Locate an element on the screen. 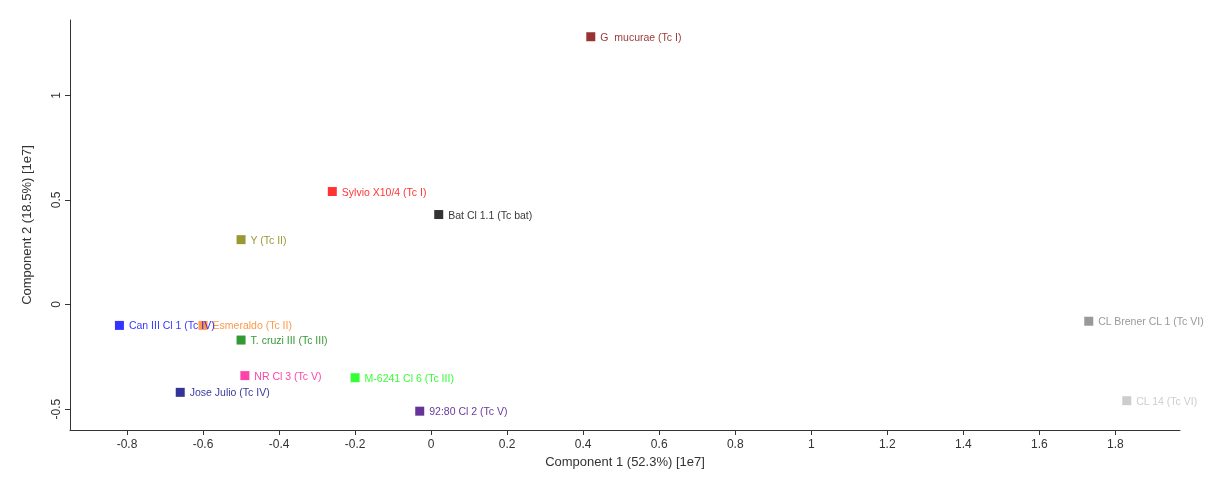  series-label: NR Cl 3 (Tc V) is located at coordinates (288, 375).